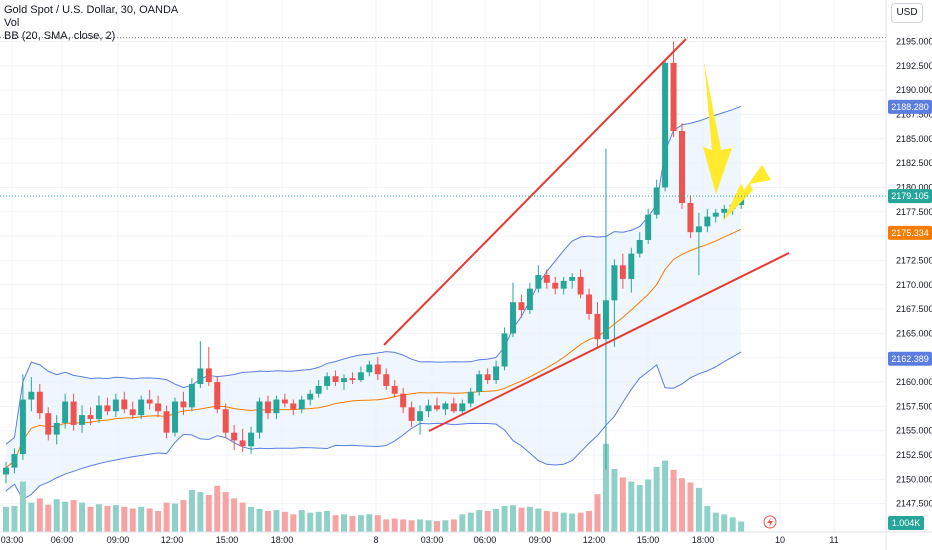 This screenshot has width=932, height=550. Describe the element at coordinates (910, 196) in the screenshot. I see `price-tag-label: 2179.105` at that location.